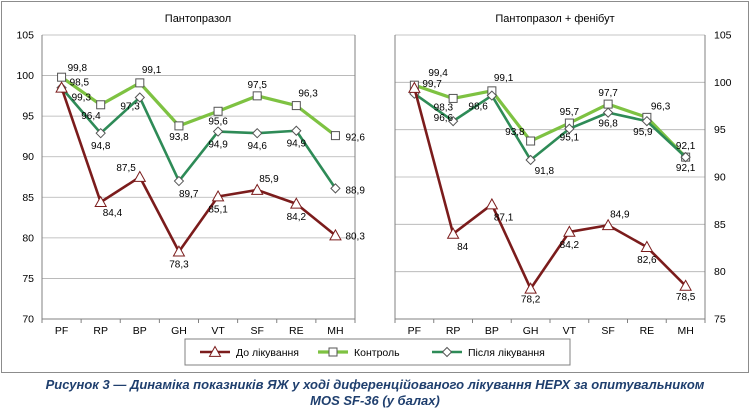  What do you see at coordinates (140, 331) in the screenshot?
I see `x-tick-label: BP` at bounding box center [140, 331].